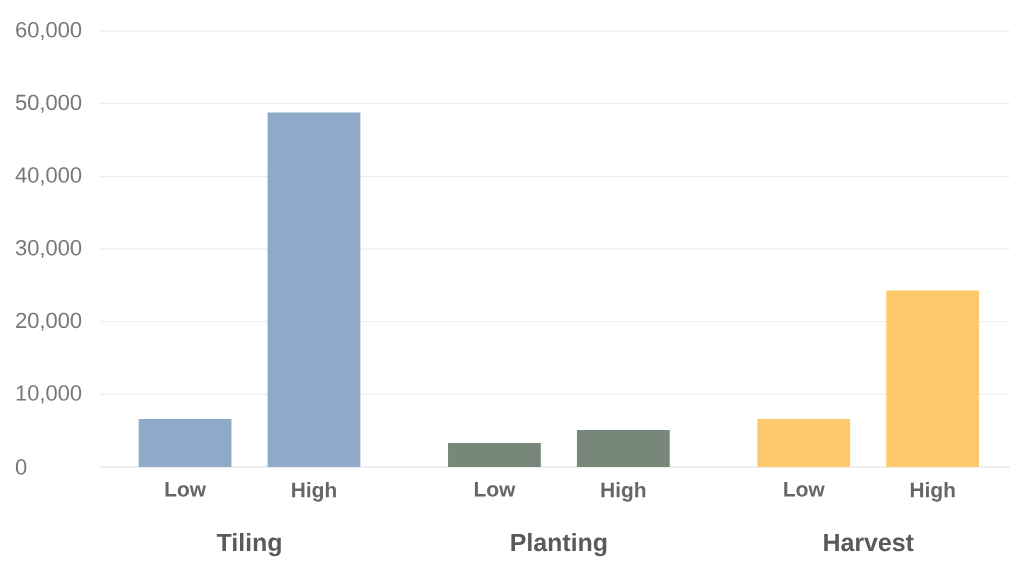 This screenshot has width=1016, height=564. Describe the element at coordinates (869, 542) in the screenshot. I see `text: Harvest` at that location.